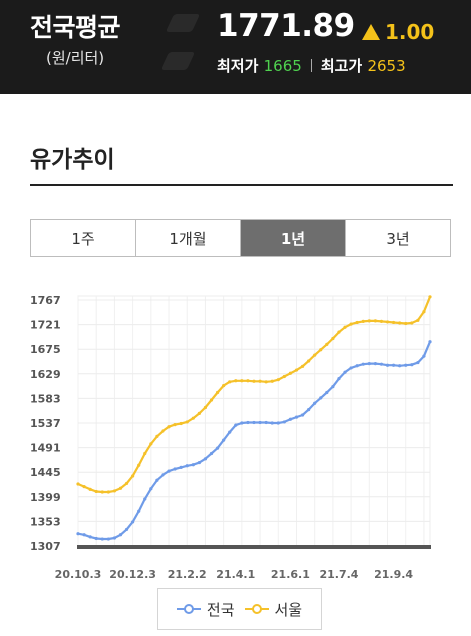  What do you see at coordinates (293, 238) in the screenshot?
I see `tab-1-year: 1년` at bounding box center [293, 238].